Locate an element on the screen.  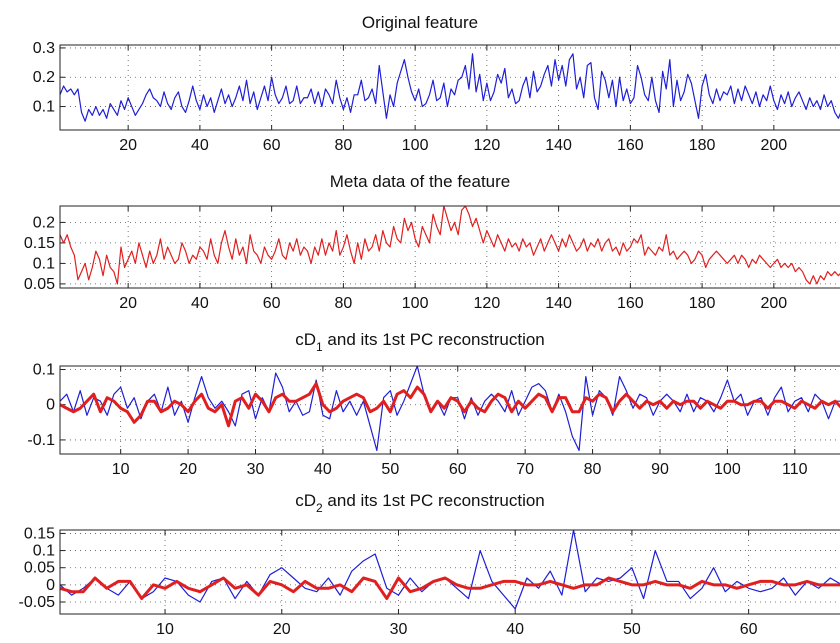
y-tick-label: -0.1 is located at coordinates (41, 440).